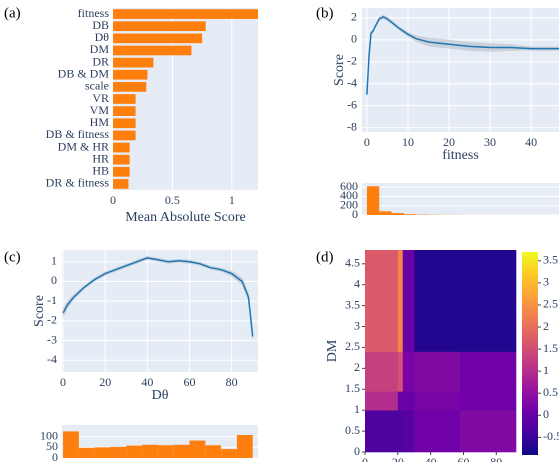 The height and width of the screenshot is (462, 559). What do you see at coordinates (78, 183) in the screenshot?
I see `y-tick-label: DR & fitness` at bounding box center [78, 183].